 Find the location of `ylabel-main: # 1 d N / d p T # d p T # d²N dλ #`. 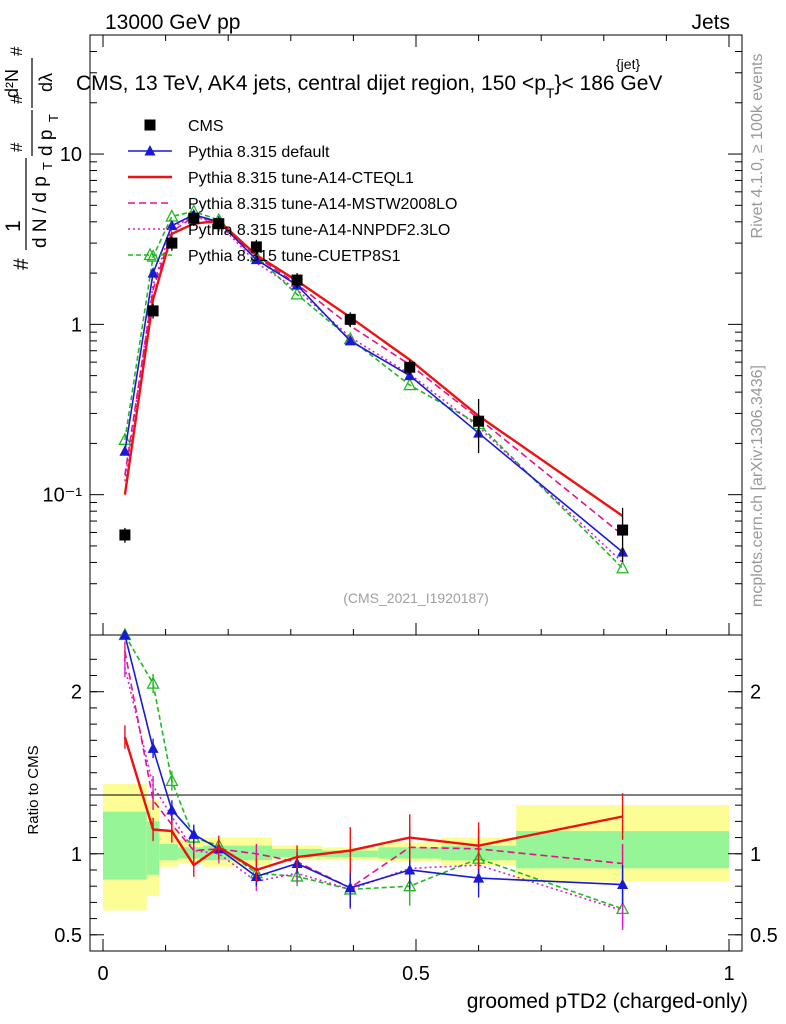

ylabel-main: # 1 d N / d p T # d p T # d²N dλ # is located at coordinates (31, 158).